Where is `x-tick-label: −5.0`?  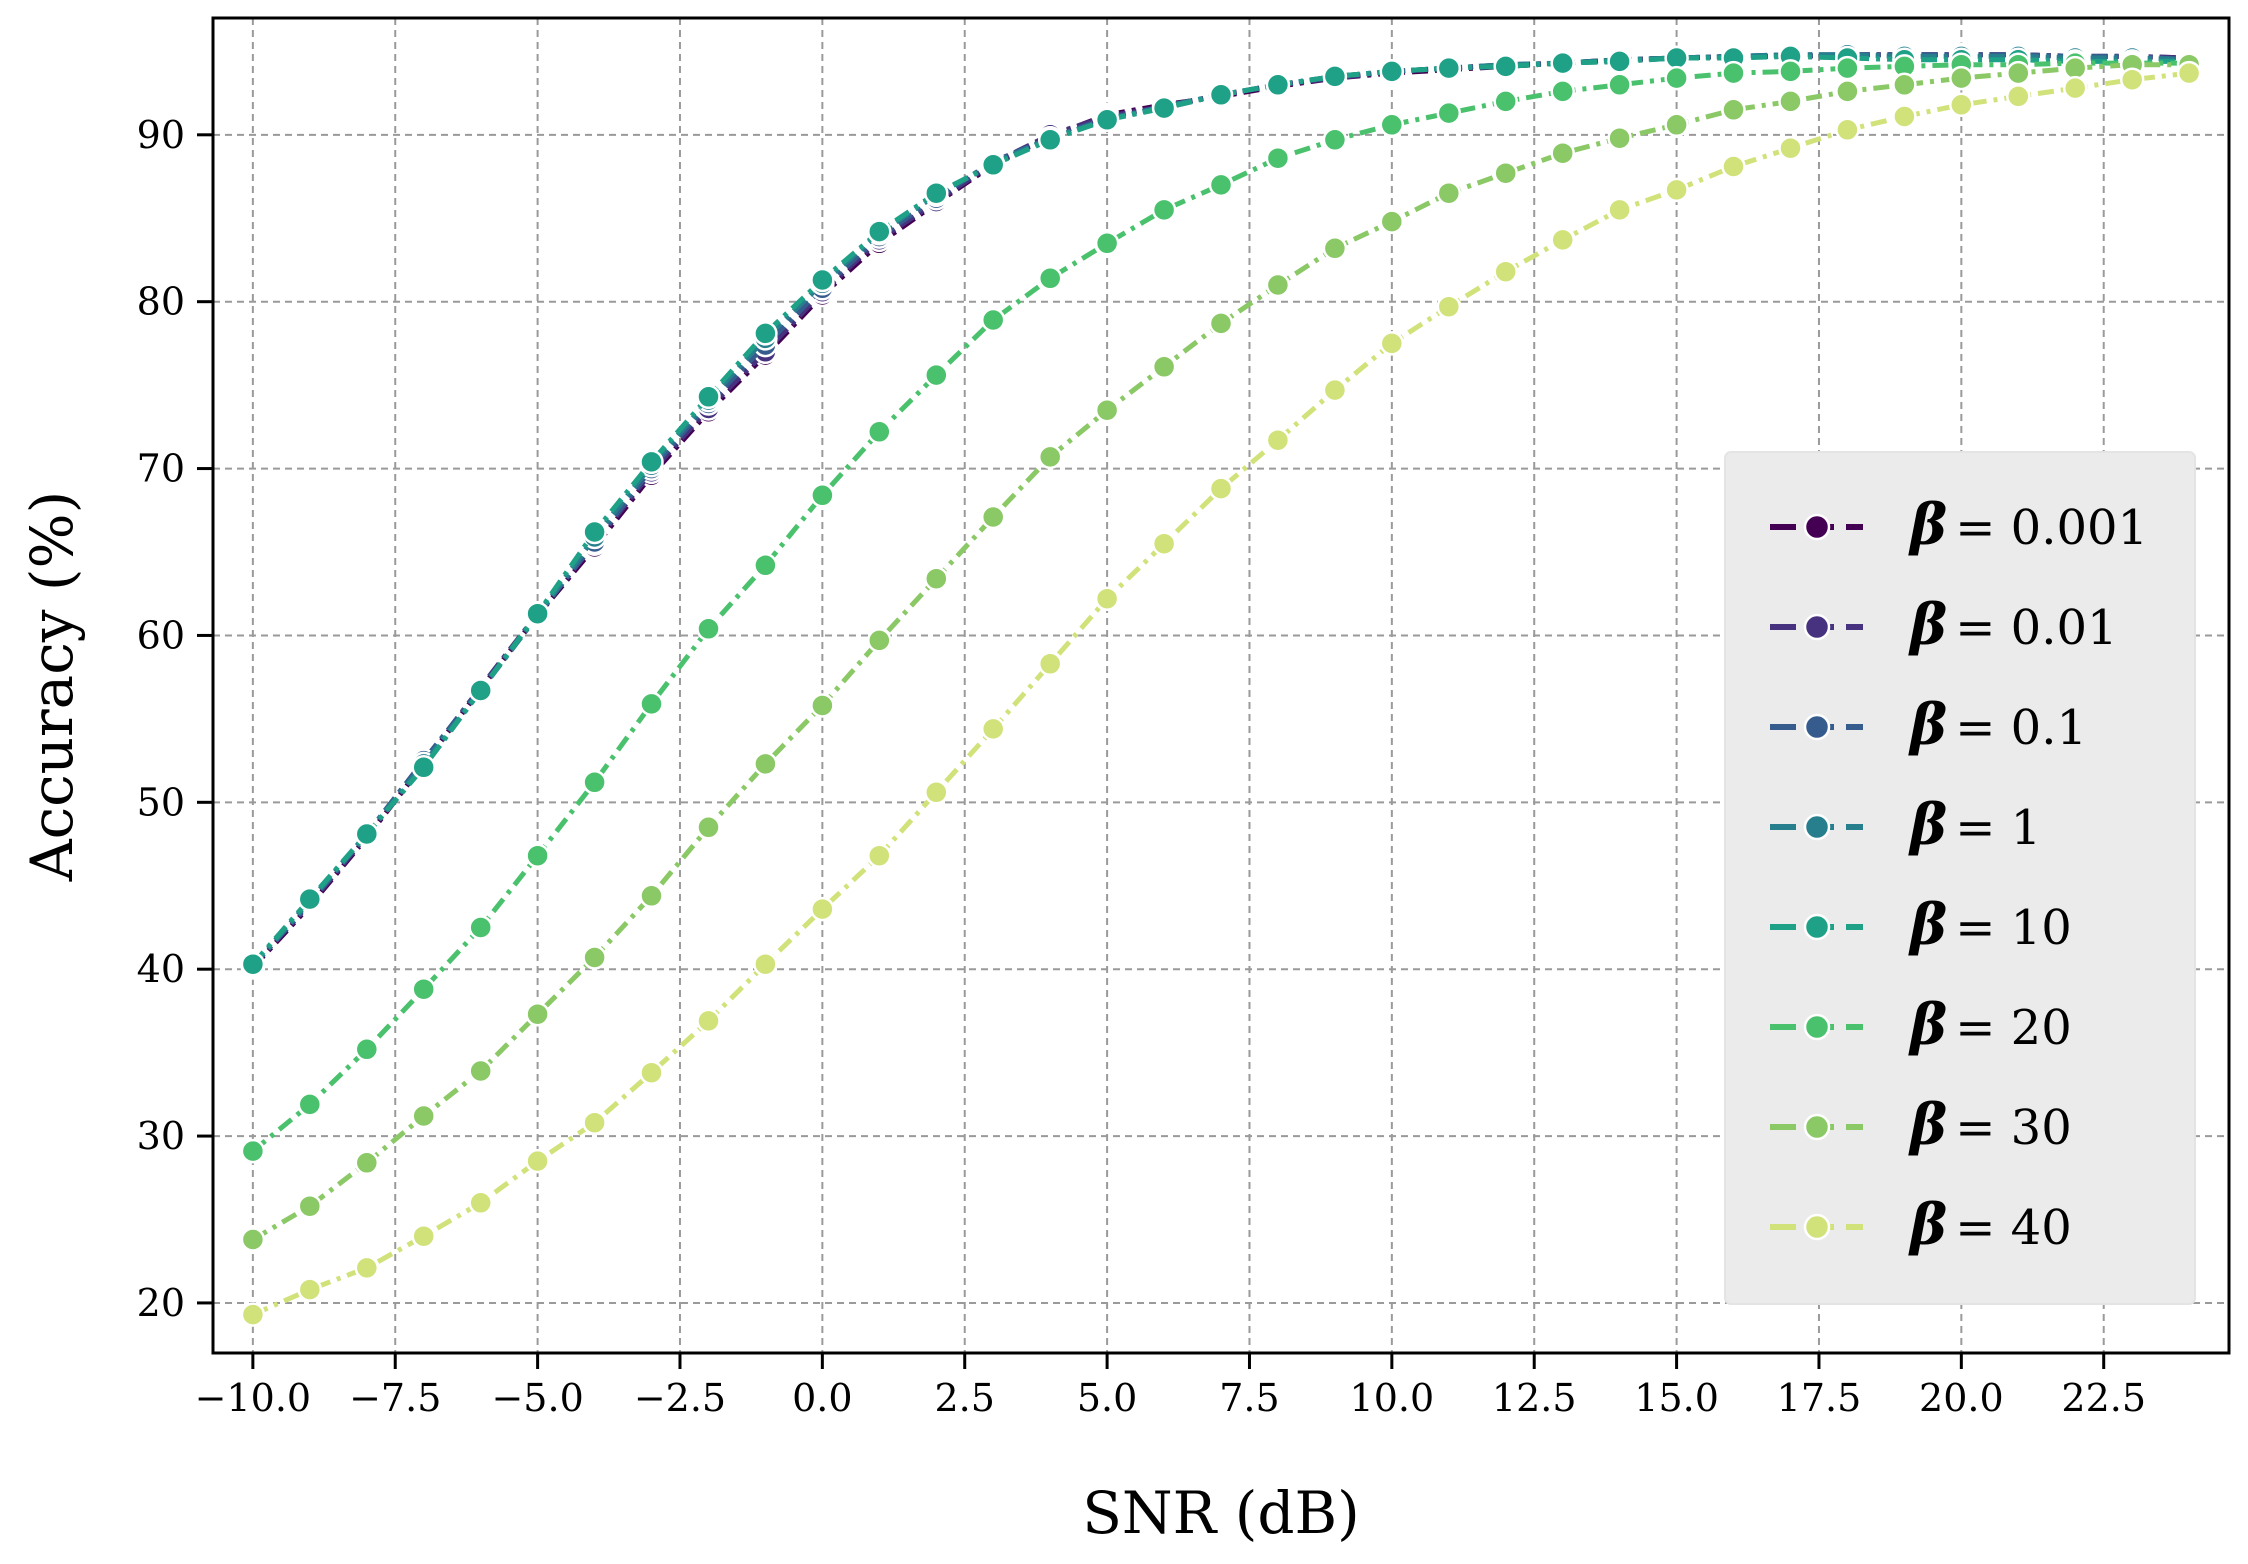 x-tick-label: −5.0 is located at coordinates (537, 1398).